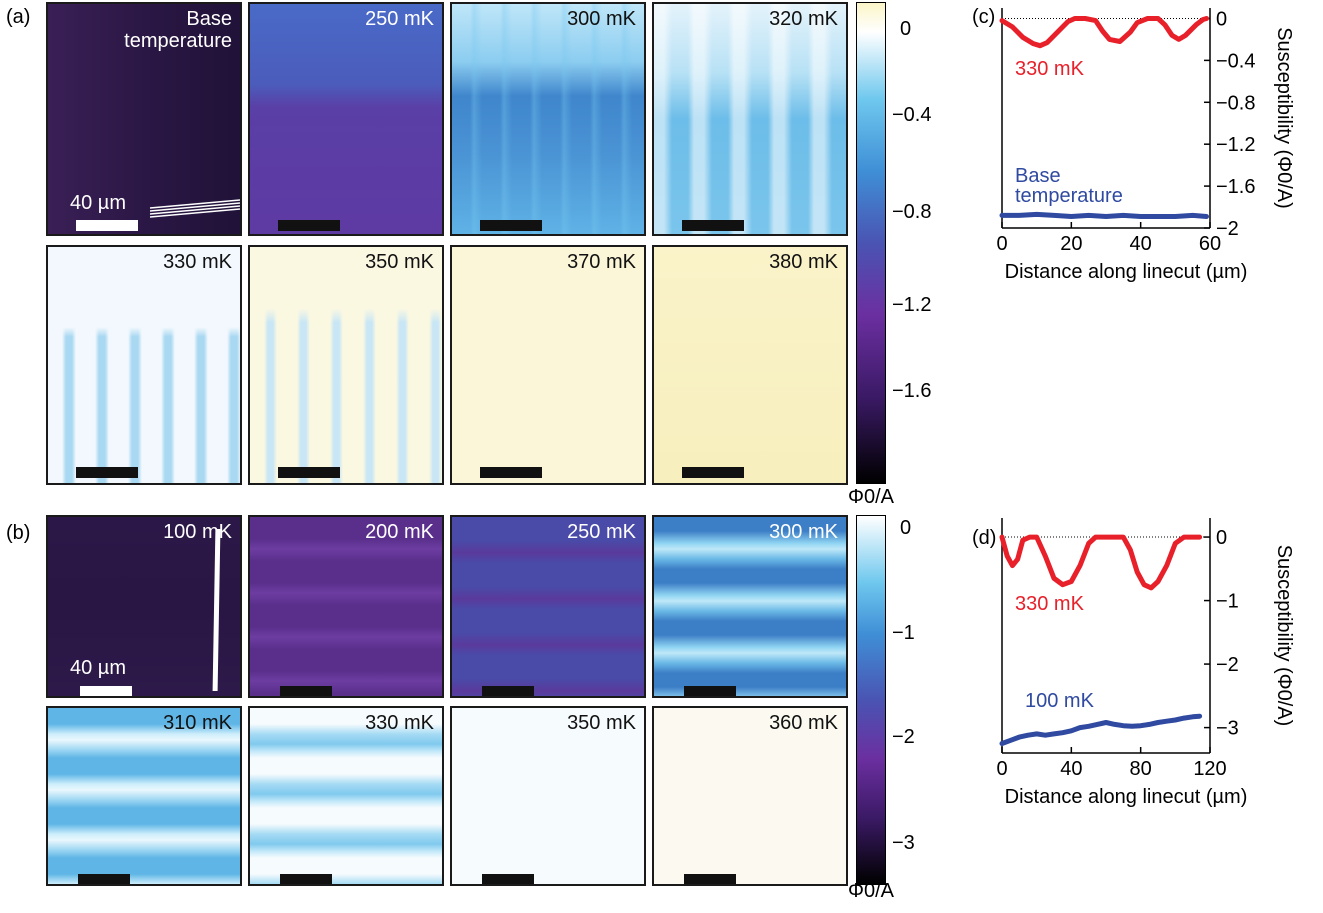 The width and height of the screenshot is (1323, 913). I want to click on panel-label-c: (c), so click(984, 17).